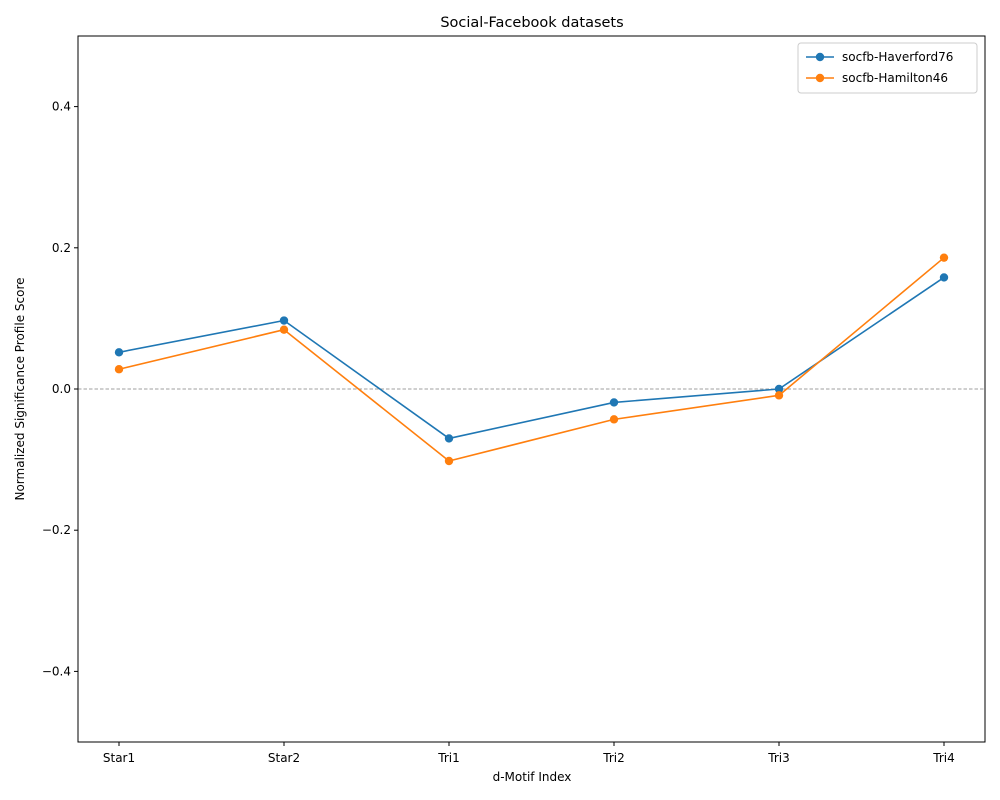 The height and width of the screenshot is (800, 1000). I want to click on legend-box, so click(887, 68).